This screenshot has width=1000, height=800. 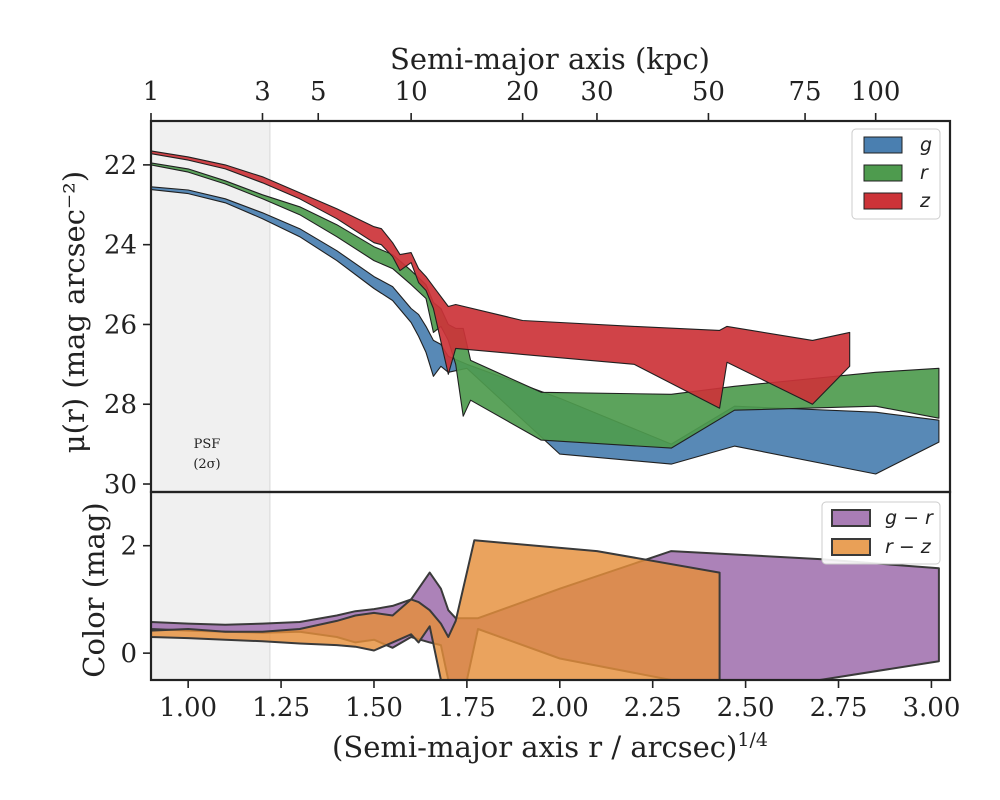 I want to click on bottom-x-axis-label-exponent: 1/4, so click(x=752, y=740).